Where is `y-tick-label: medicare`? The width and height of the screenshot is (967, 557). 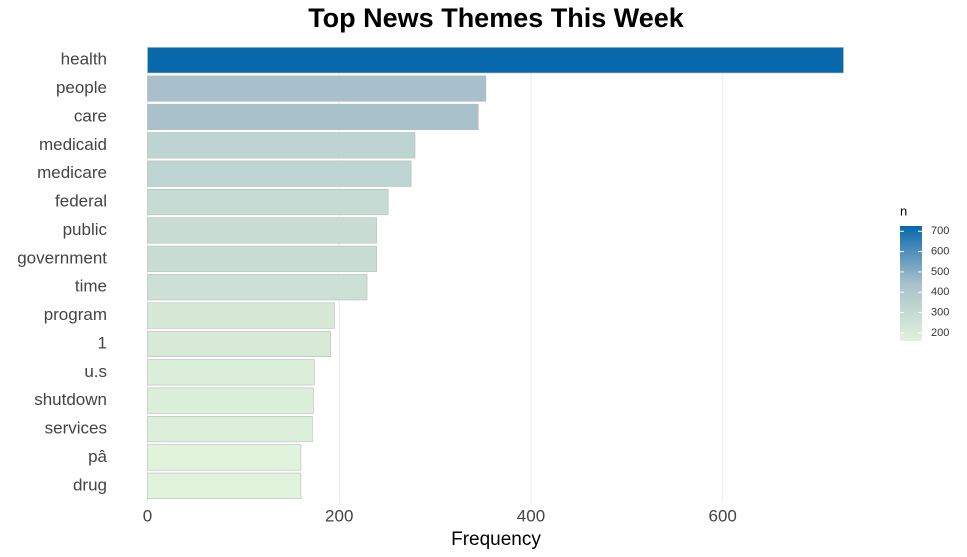
y-tick-label: medicare is located at coordinates (72, 172).